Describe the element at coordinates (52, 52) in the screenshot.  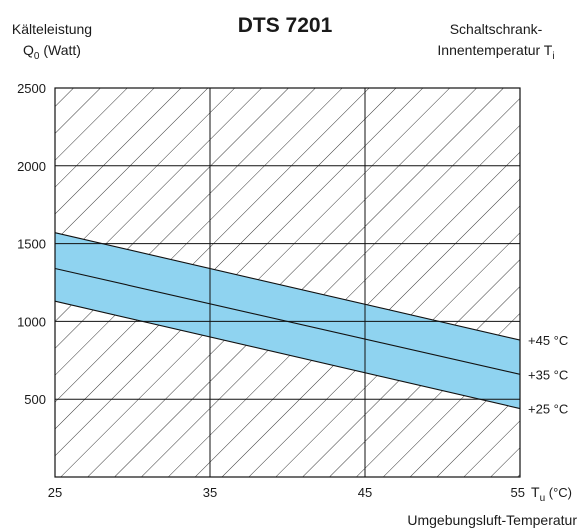
I see `y-axis-label-line2: Q0 (Watt)` at that location.